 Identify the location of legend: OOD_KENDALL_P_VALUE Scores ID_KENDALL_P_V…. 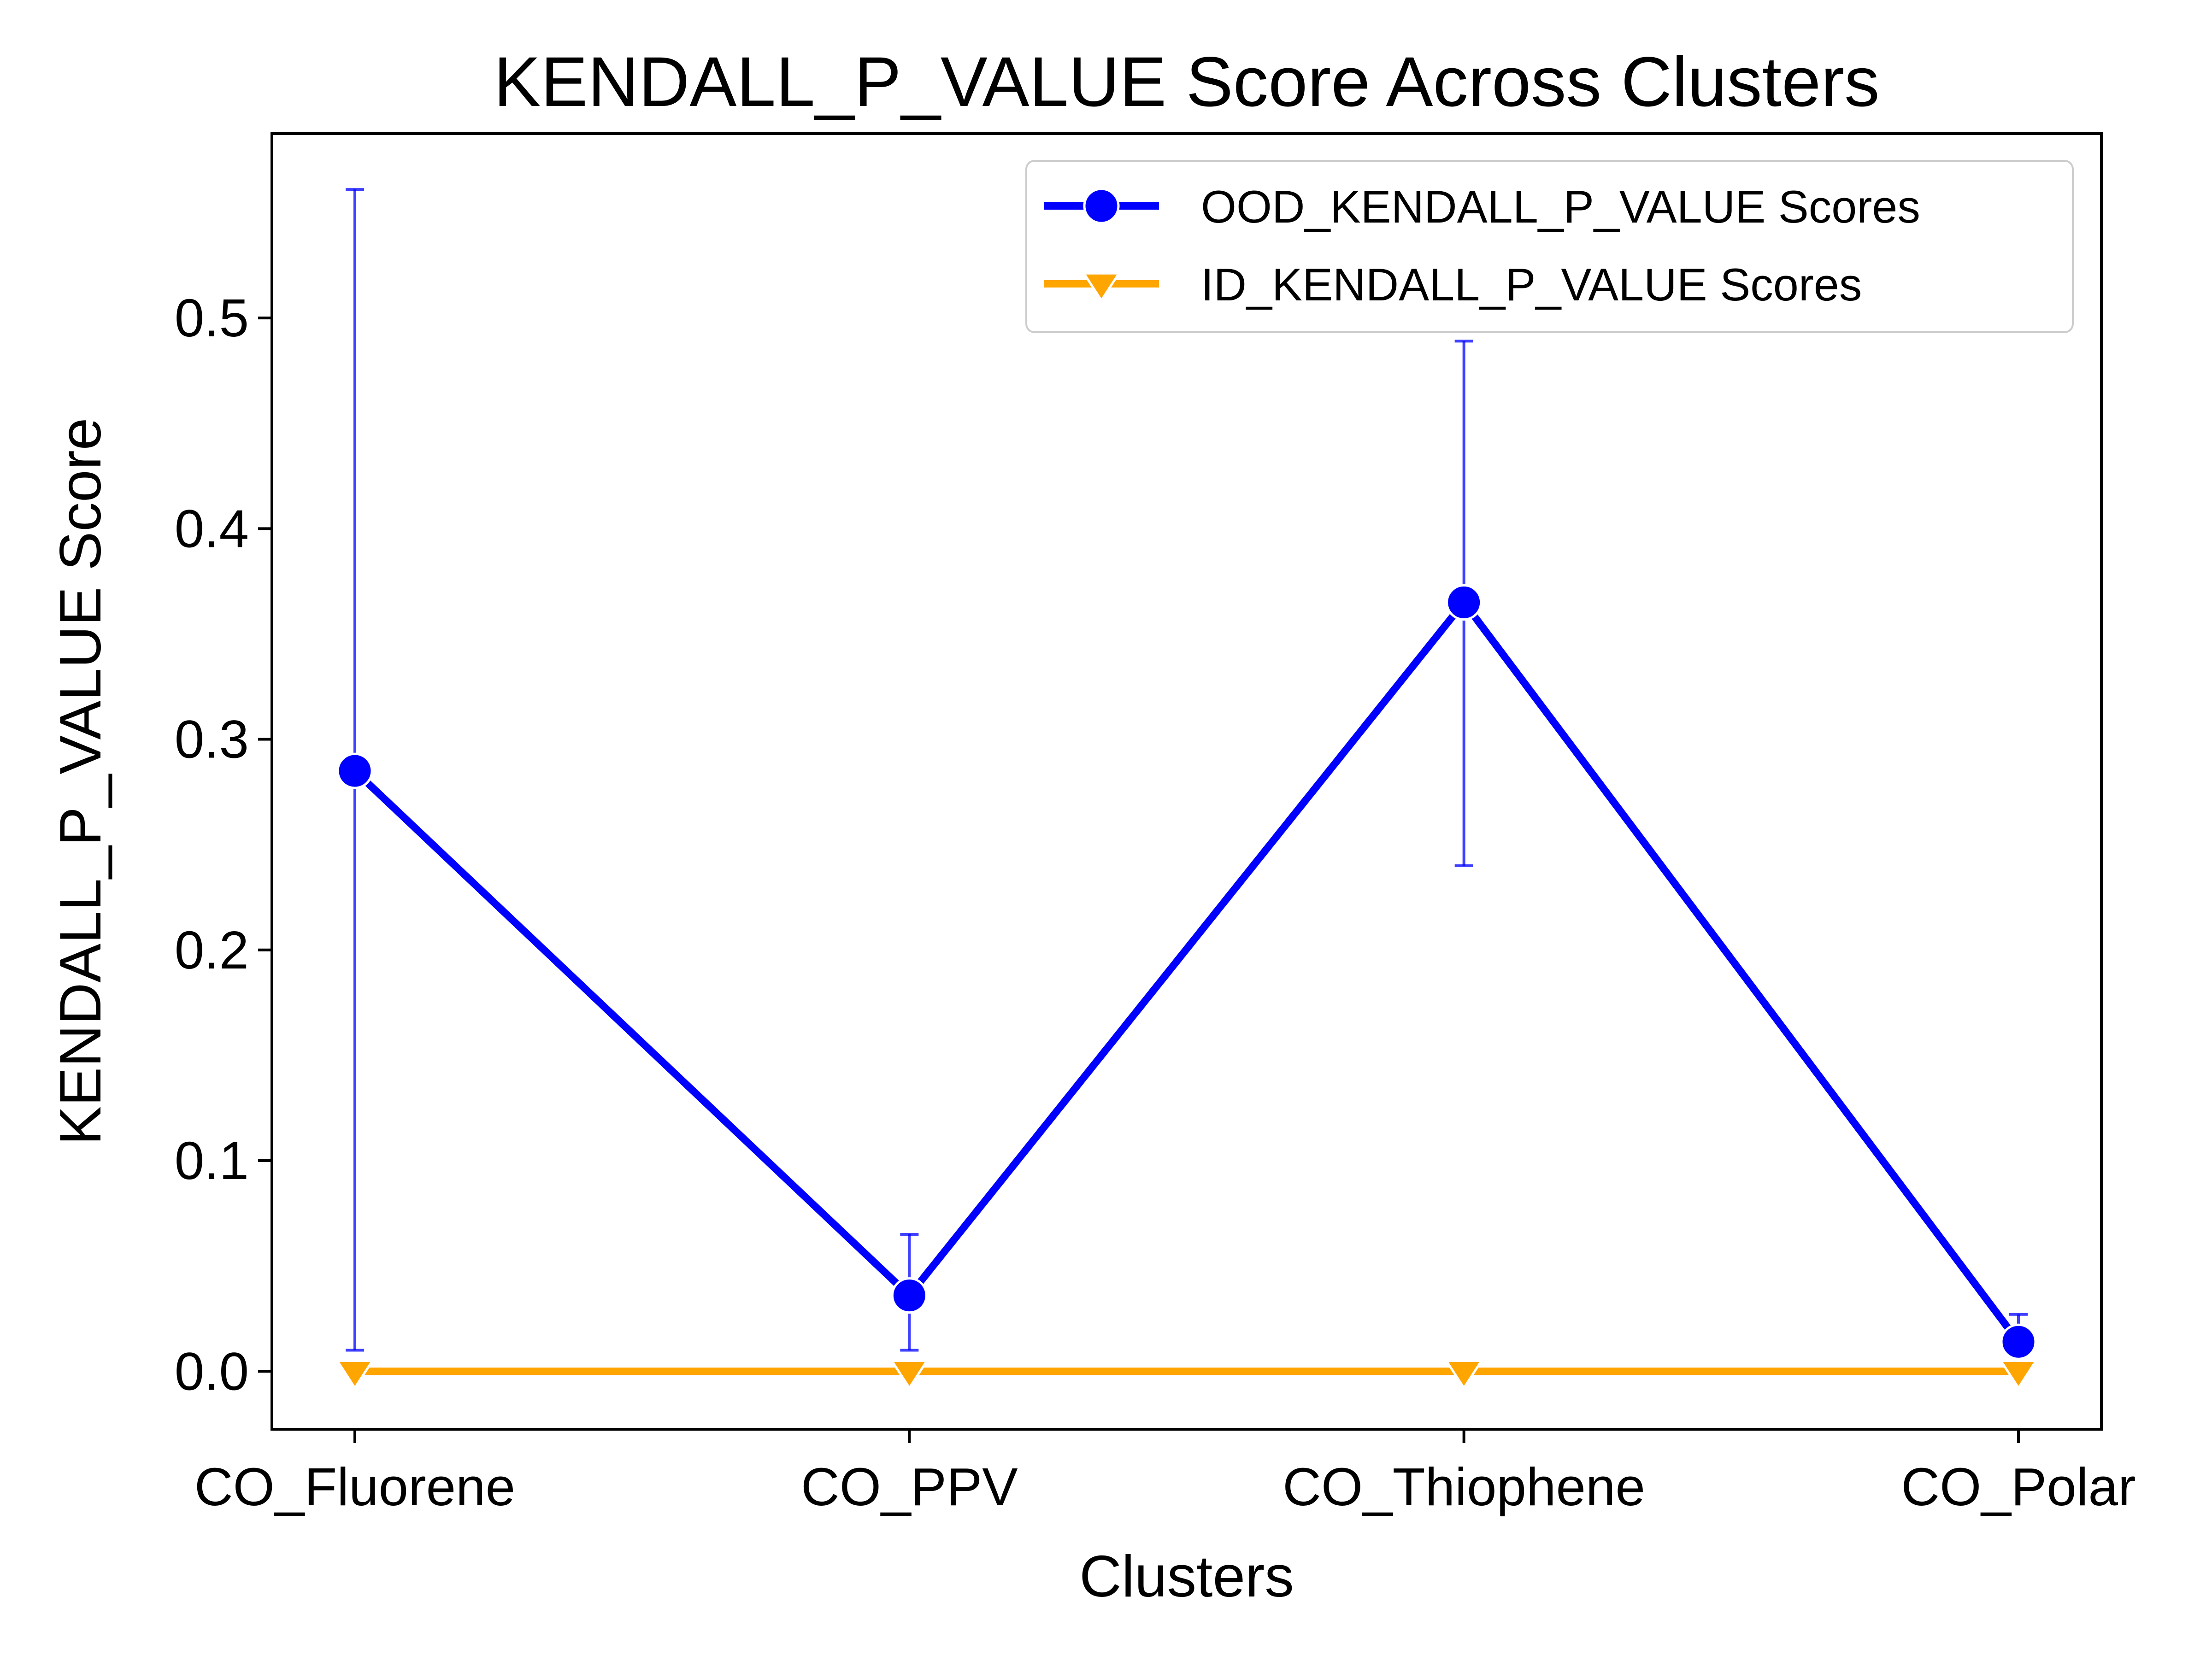
(1549, 246).